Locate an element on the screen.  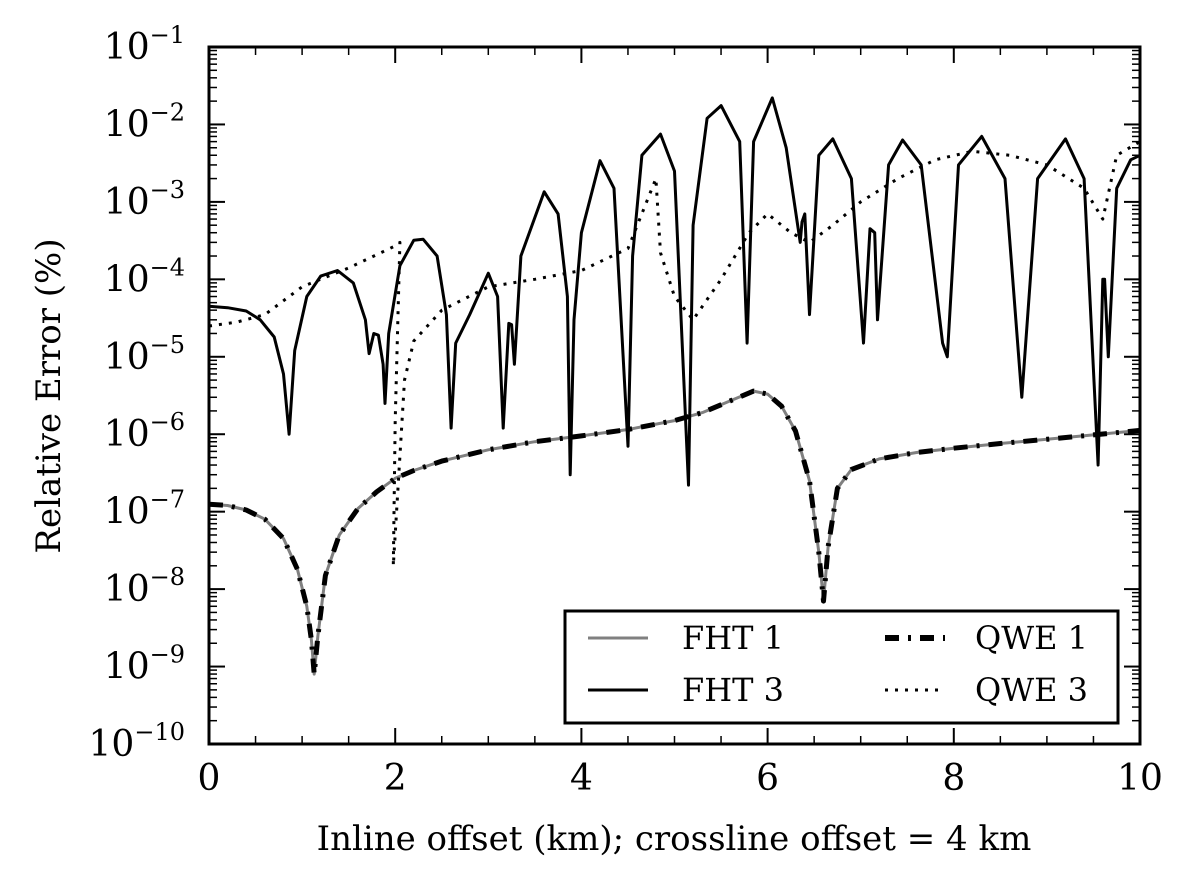
legend-label-fht-1: FHT 1 is located at coordinates (733, 638).